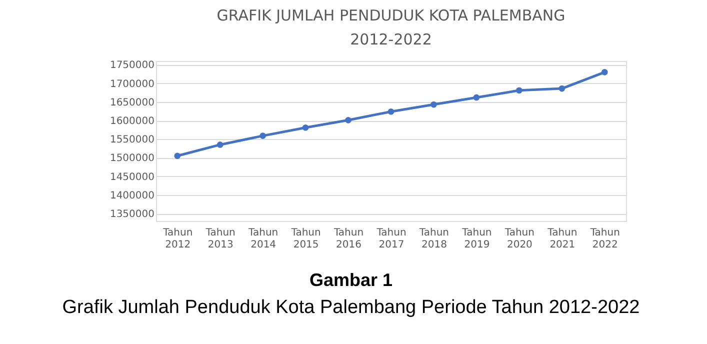 This screenshot has height=344, width=707. Describe the element at coordinates (132, 66) in the screenshot. I see `y-tick-label: 1750000` at that location.